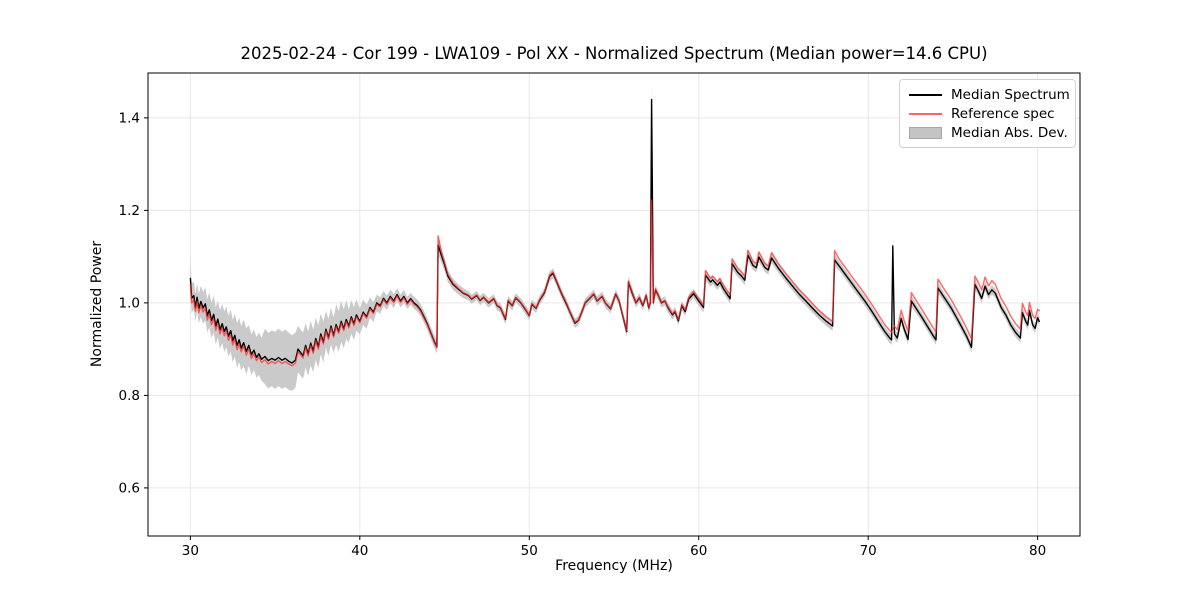 This screenshot has width=1200, height=600. I want to click on legend-median-line-sample, so click(925, 94).